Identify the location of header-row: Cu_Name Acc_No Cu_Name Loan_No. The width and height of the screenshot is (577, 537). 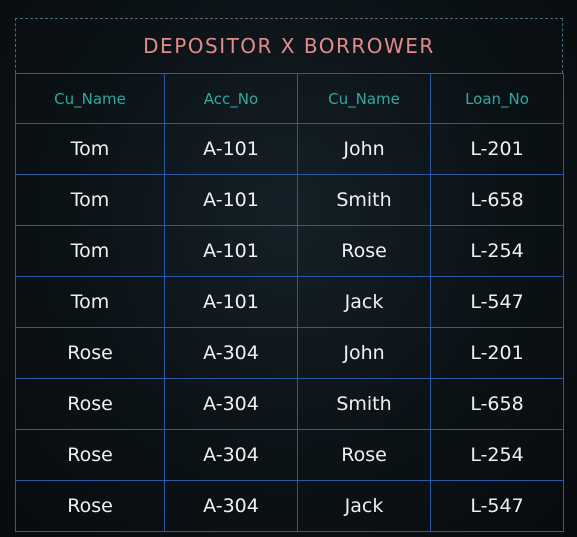
(289, 98).